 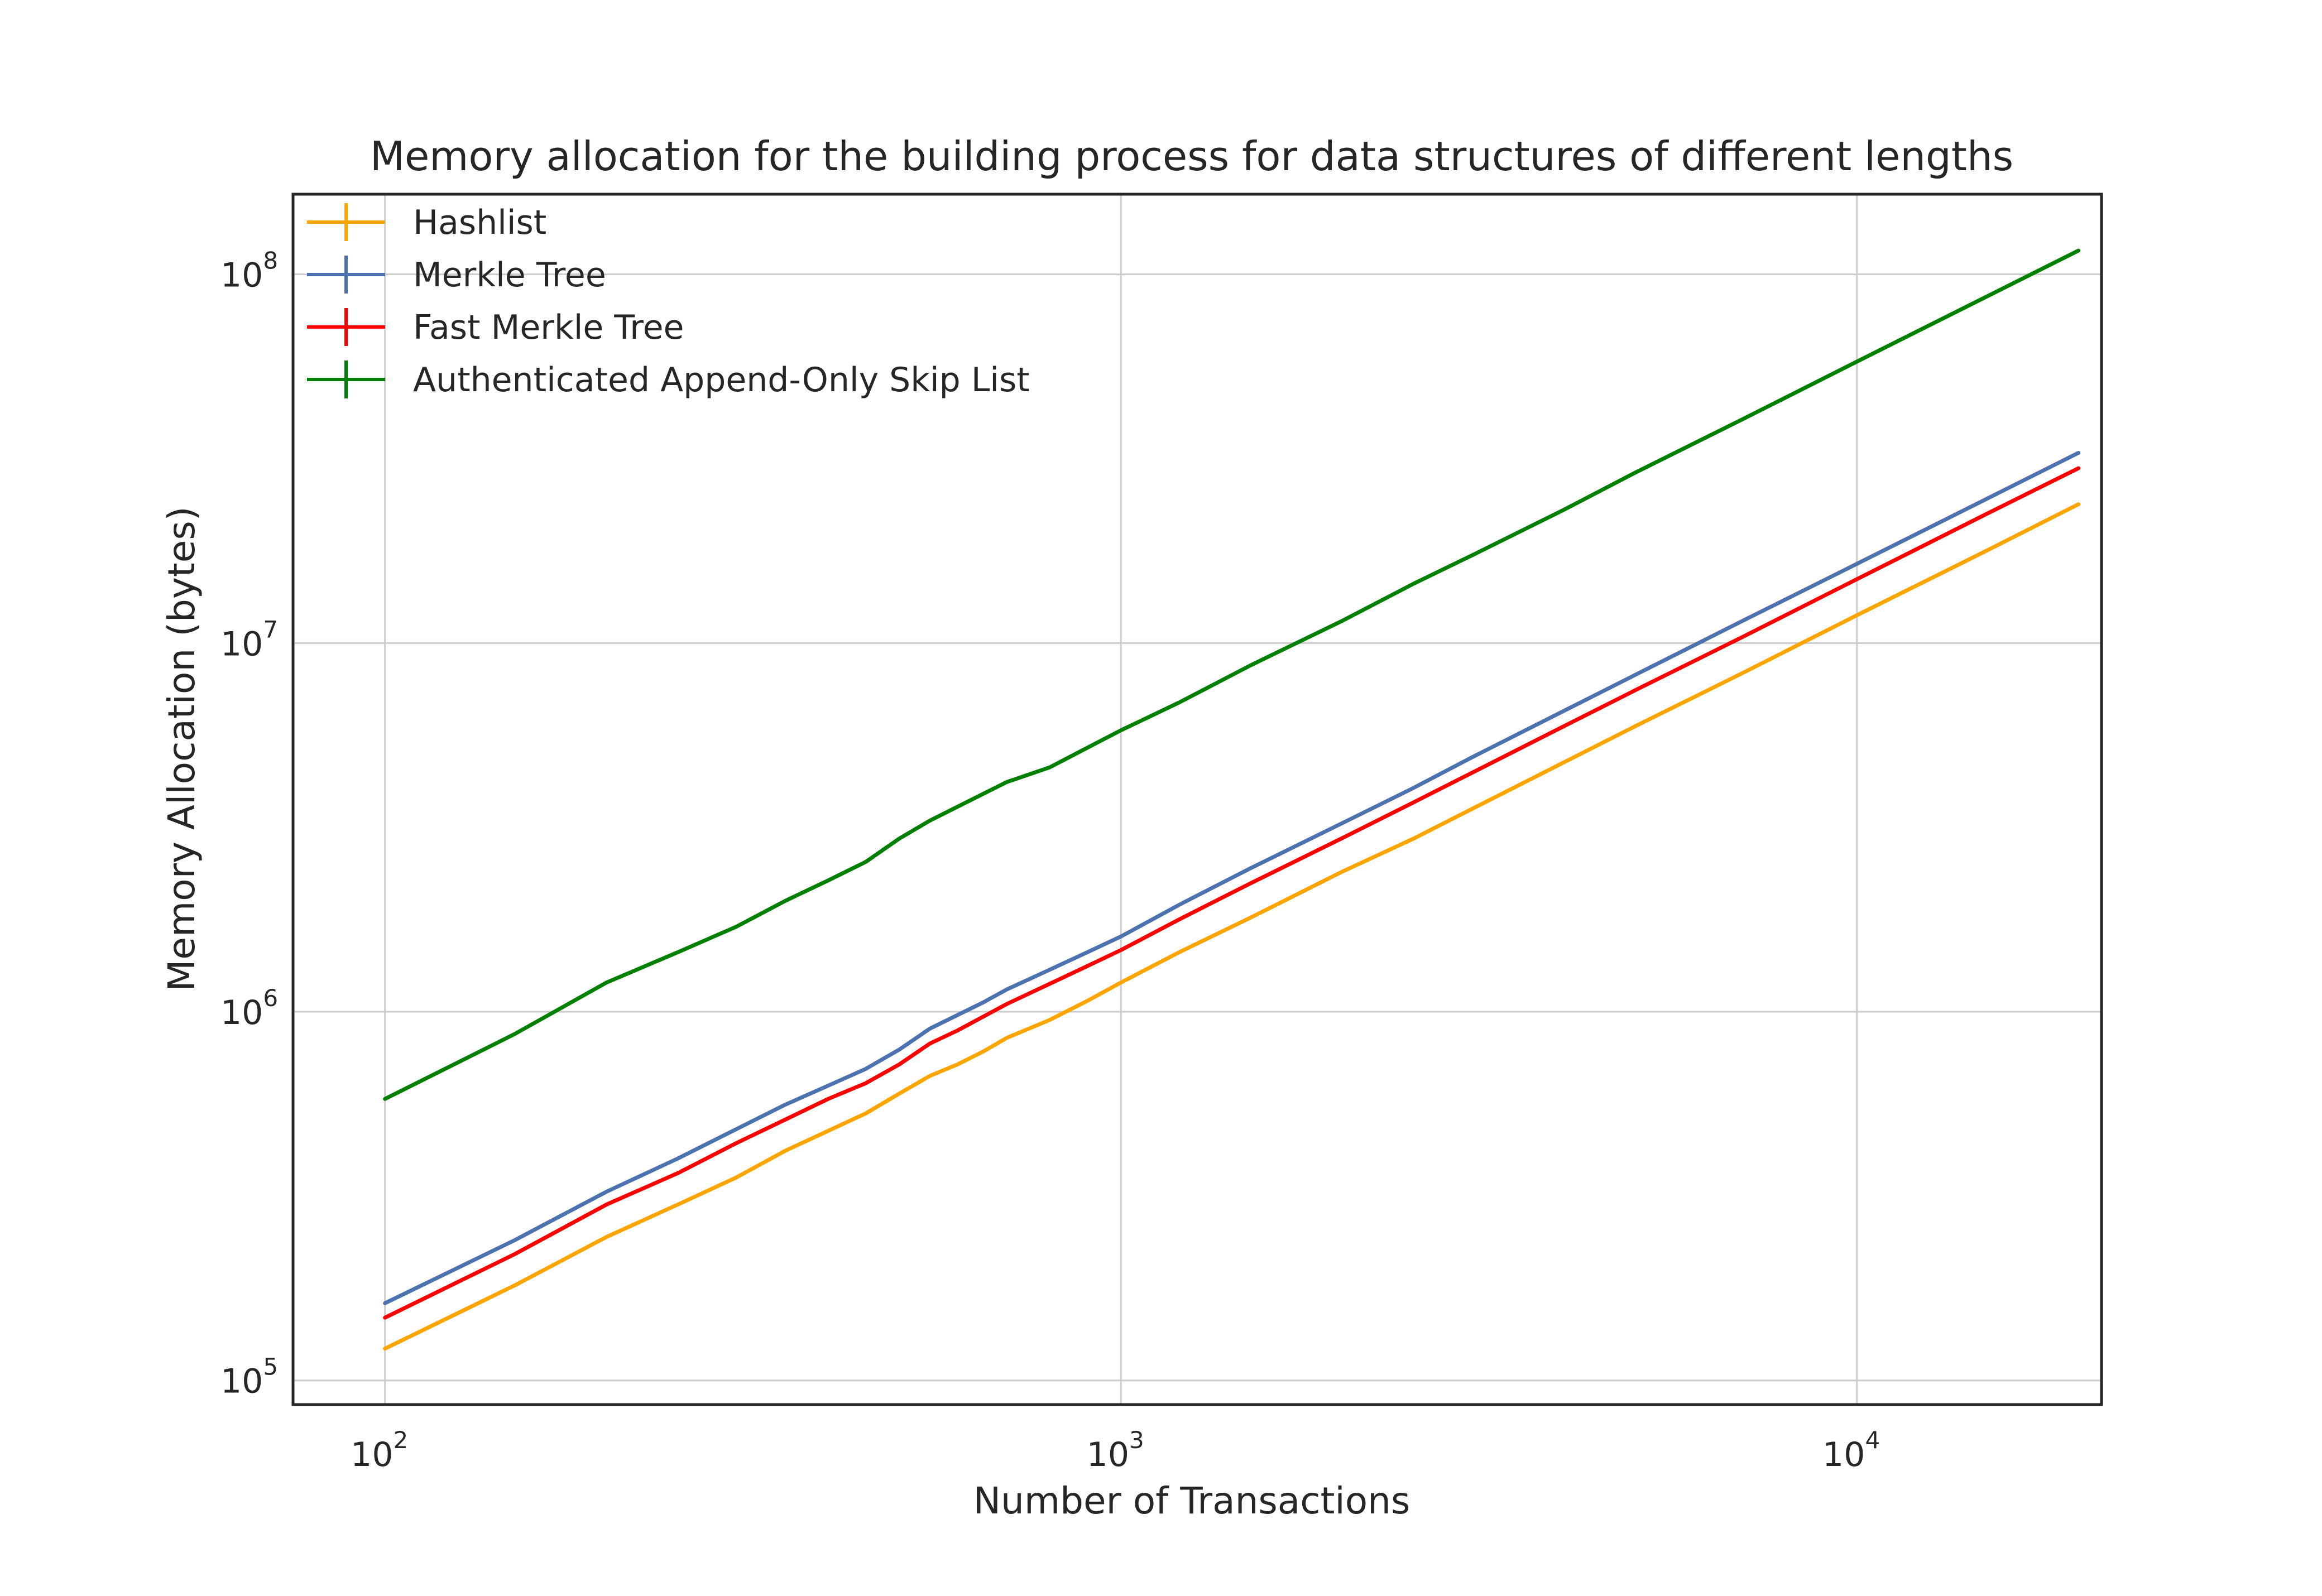 What do you see at coordinates (249, 824) in the screenshot?
I see `y-tick-labels: 10⁵ 10⁶ 10⁷ 10⁸` at bounding box center [249, 824].